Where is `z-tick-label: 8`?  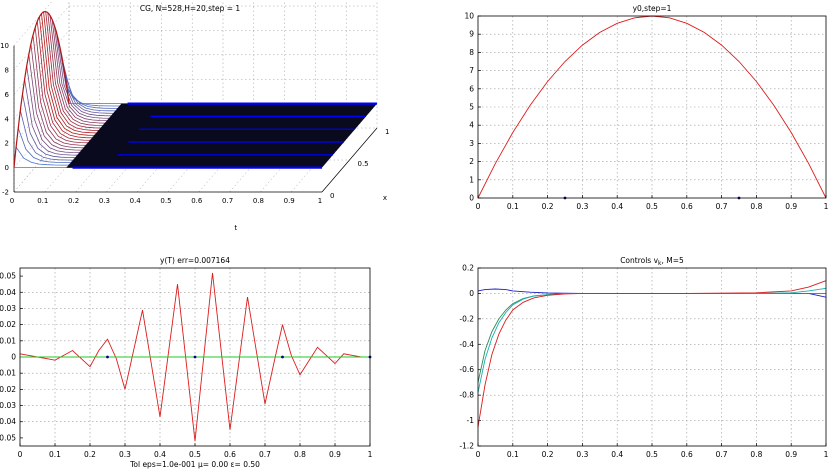
z-tick-label: 8 is located at coordinates (7, 71).